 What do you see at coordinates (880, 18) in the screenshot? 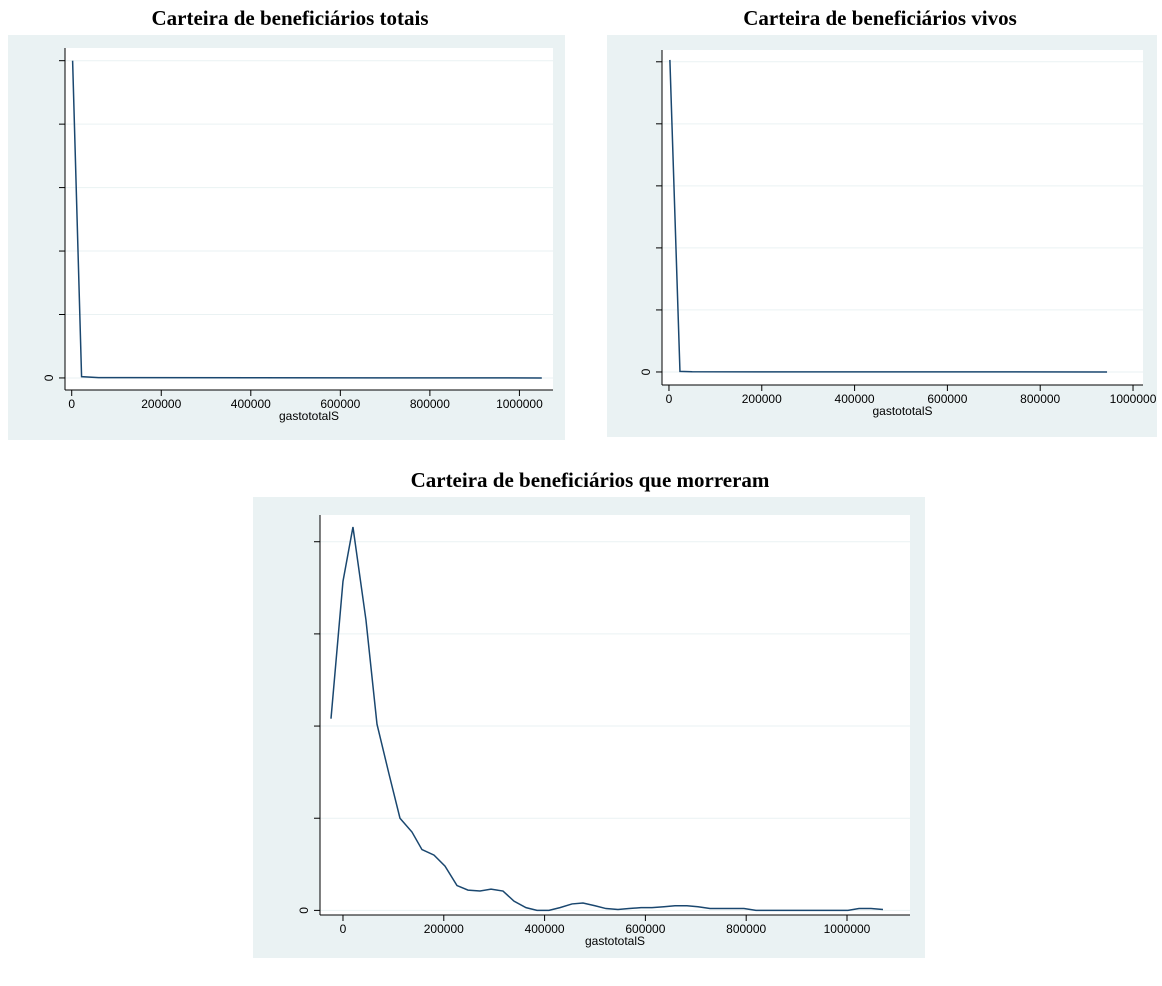
I see `chart-title: Carteira de beneficiários vivos` at bounding box center [880, 18].